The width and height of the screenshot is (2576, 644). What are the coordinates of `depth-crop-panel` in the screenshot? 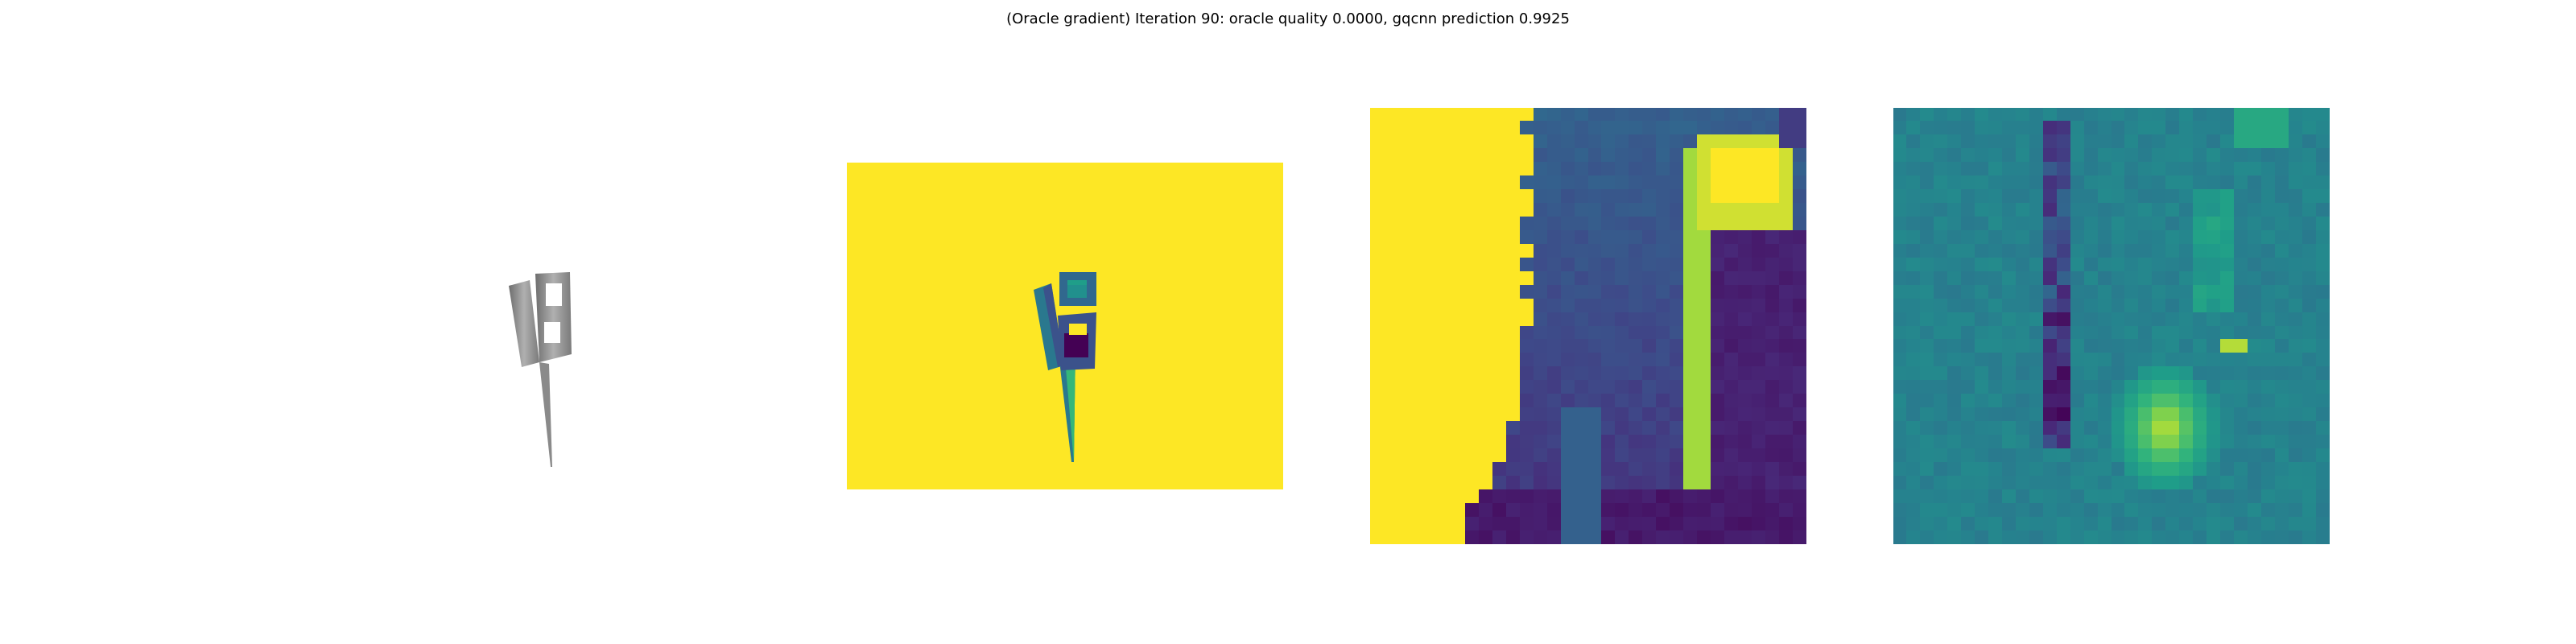 It's located at (1588, 326).